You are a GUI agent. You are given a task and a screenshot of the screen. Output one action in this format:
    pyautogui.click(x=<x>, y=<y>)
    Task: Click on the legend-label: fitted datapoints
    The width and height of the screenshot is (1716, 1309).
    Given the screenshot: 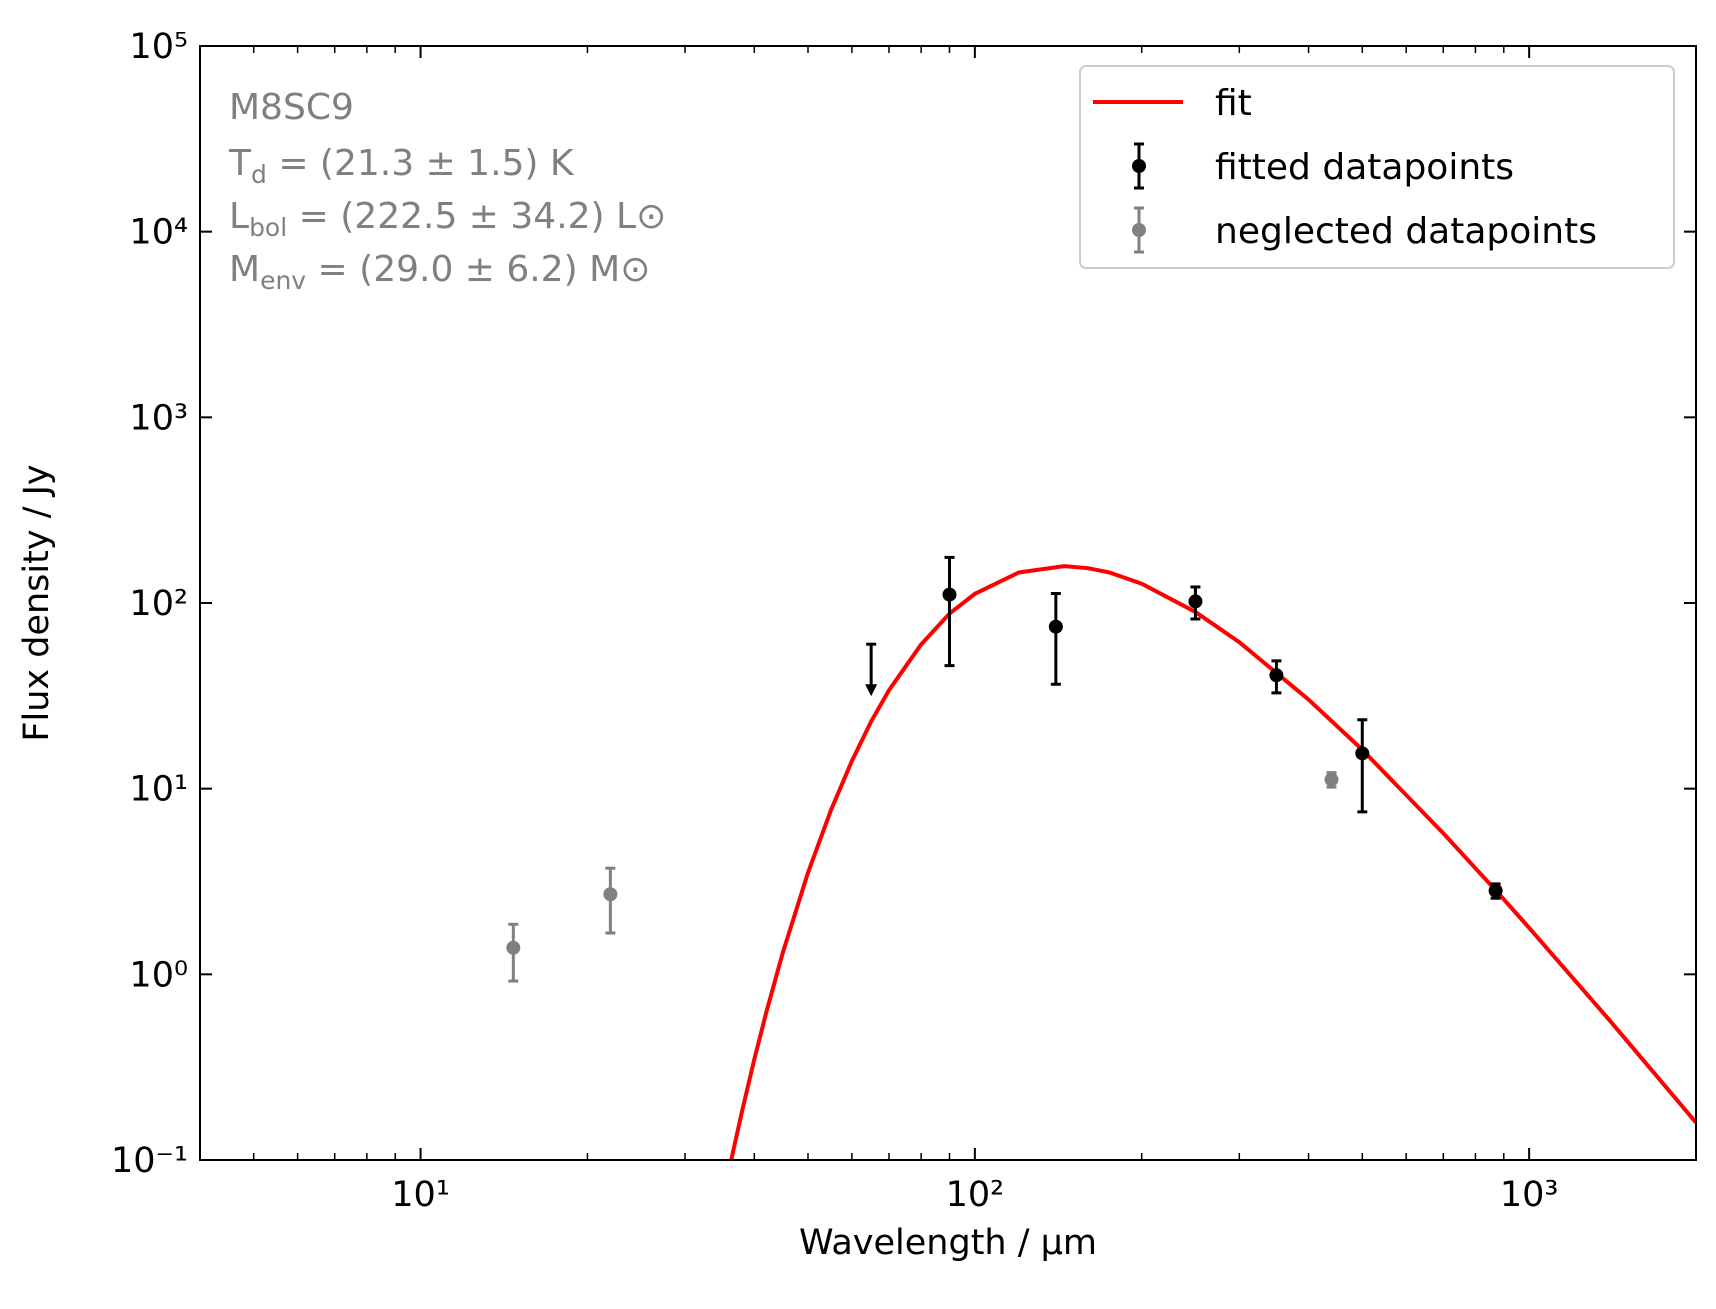 What is the action you would take?
    pyautogui.click(x=1364, y=167)
    